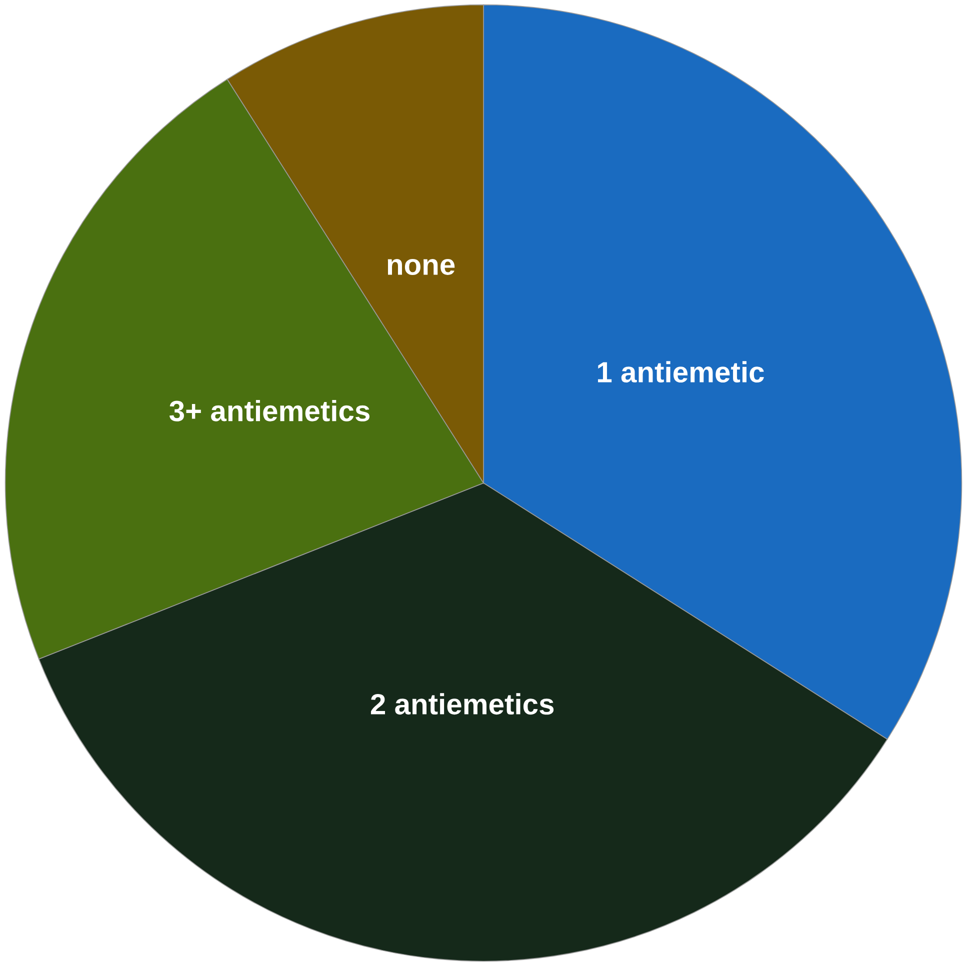  What do you see at coordinates (421, 266) in the screenshot?
I see `slice-label: none` at bounding box center [421, 266].